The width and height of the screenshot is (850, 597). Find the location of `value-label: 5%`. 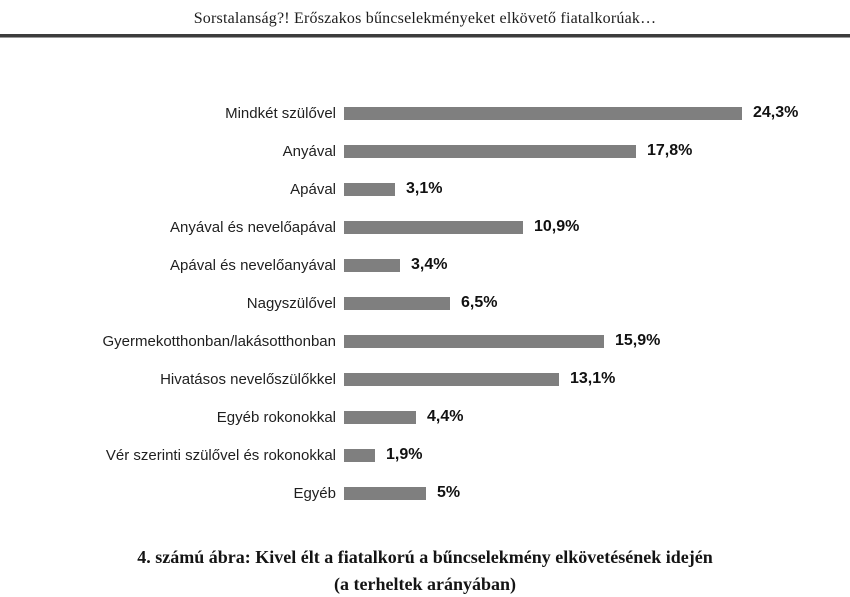

value-label: 5% is located at coordinates (449, 492).